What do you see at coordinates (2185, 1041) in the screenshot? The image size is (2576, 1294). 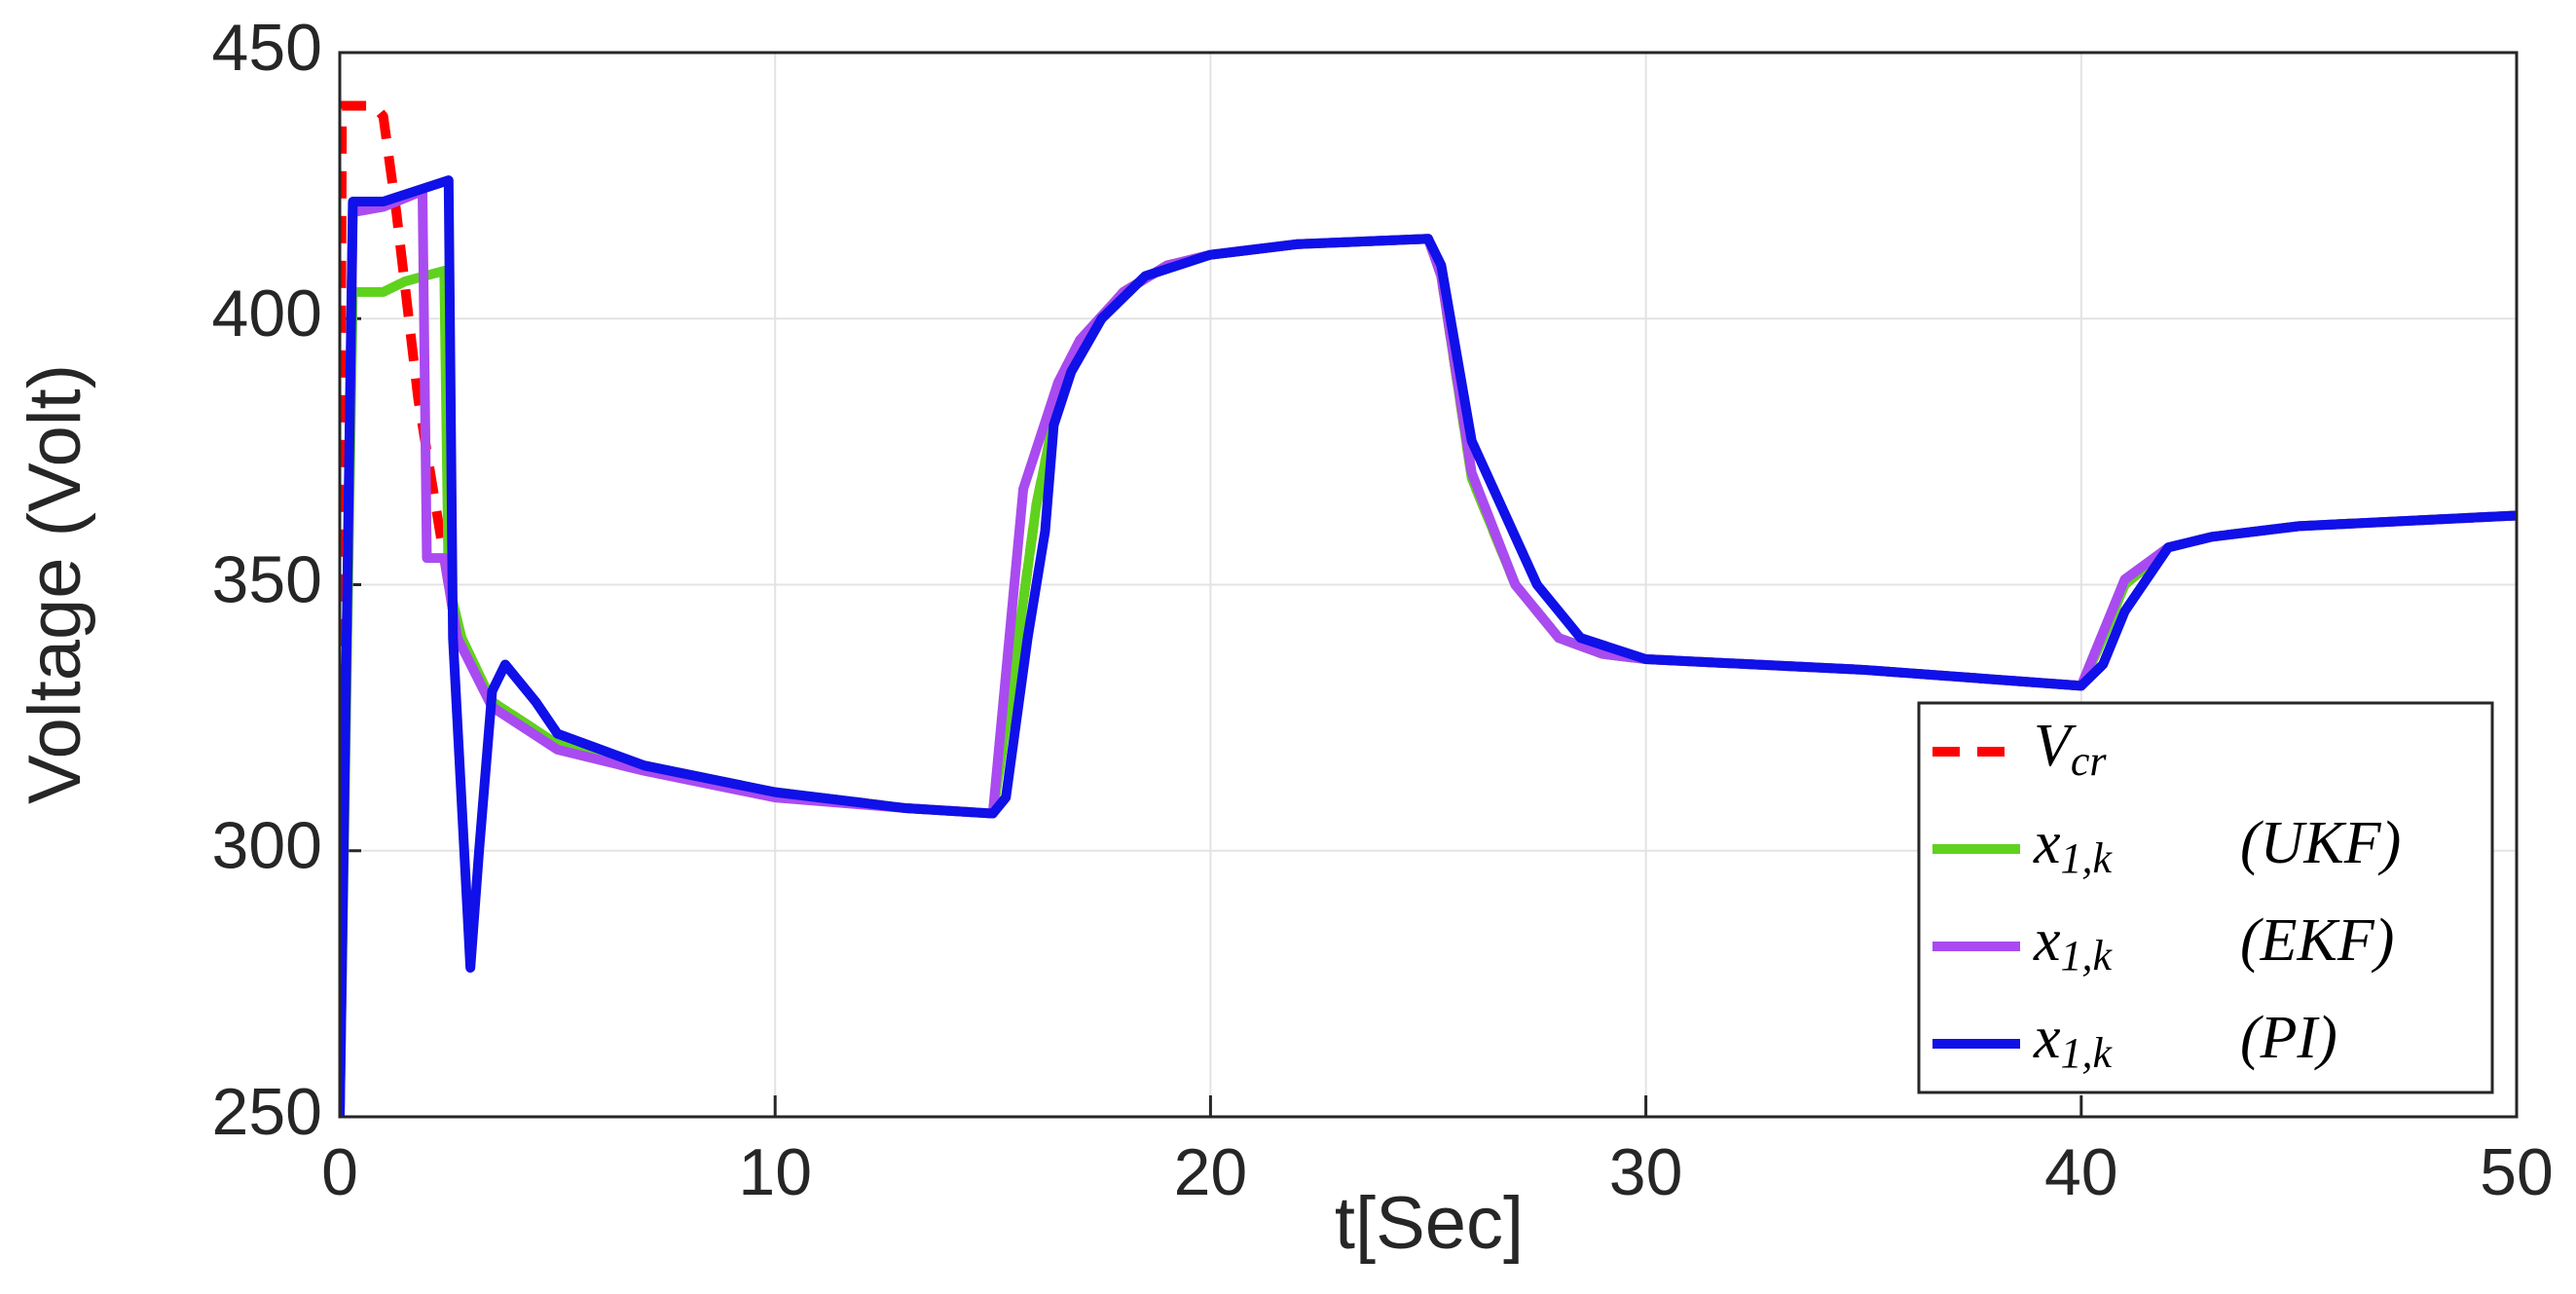 I see `legend-label: x1,k (PI)` at bounding box center [2185, 1041].